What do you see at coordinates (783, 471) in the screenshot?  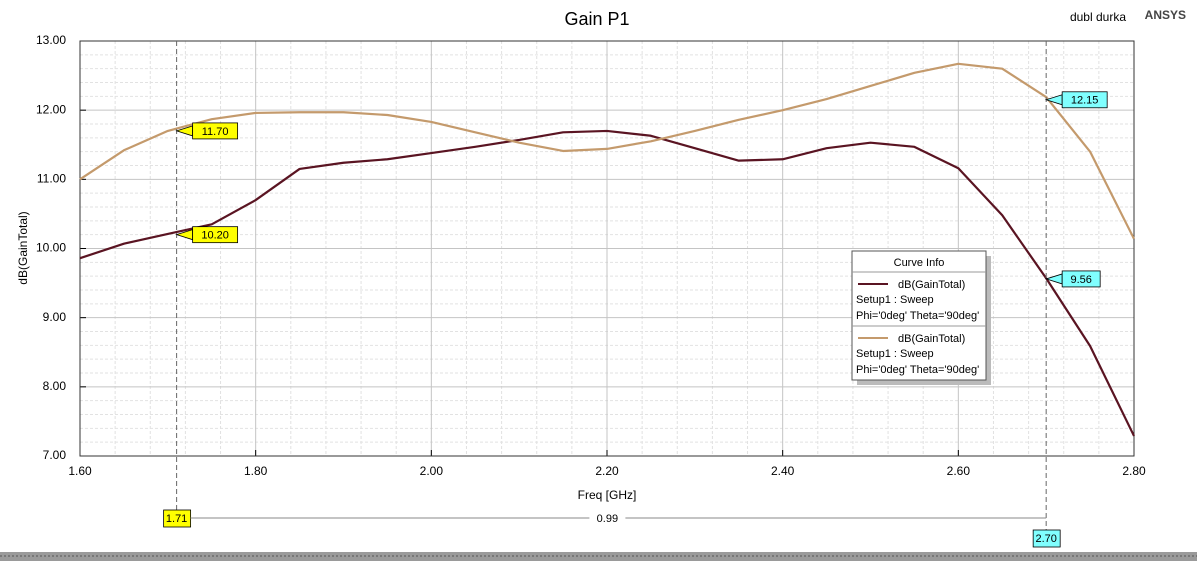 I see `x-tick-label: 2.40` at bounding box center [783, 471].